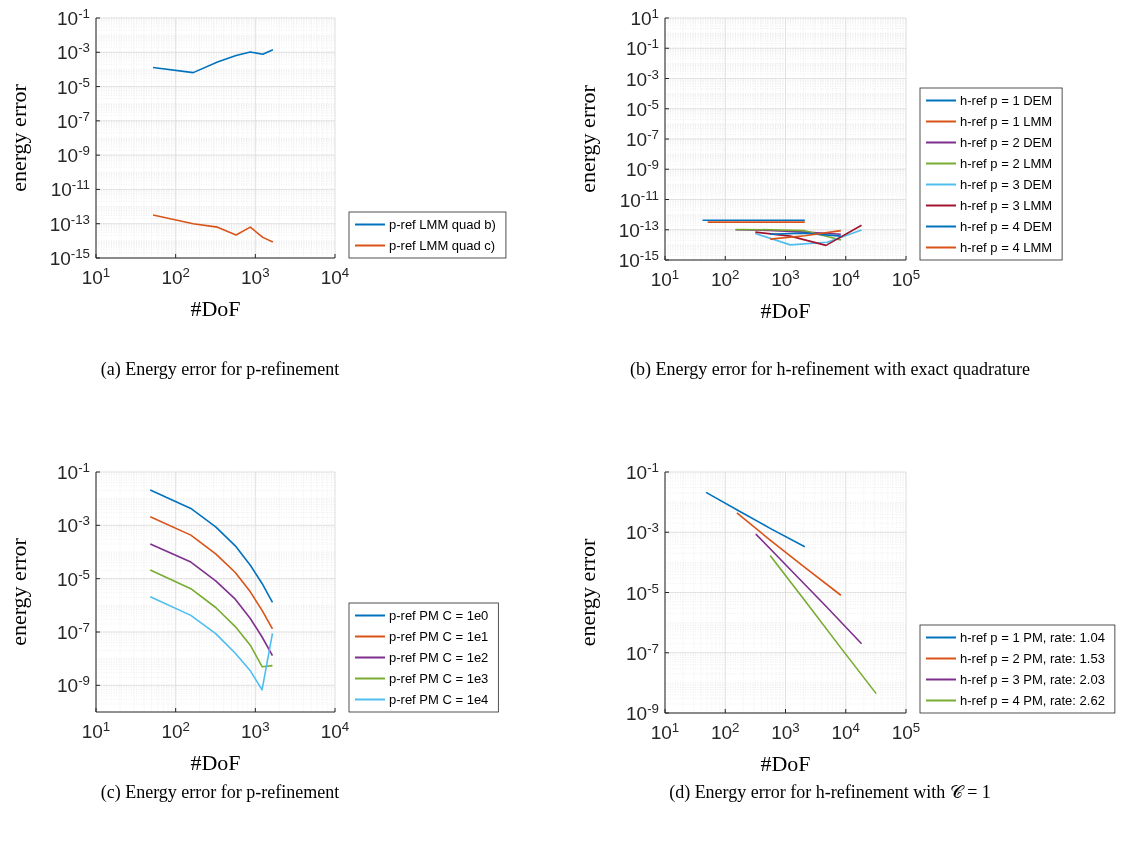  Describe the element at coordinates (1032, 700) in the screenshot. I see `legend-label: h-ref p = 4 PM, rate: 2.62` at that location.